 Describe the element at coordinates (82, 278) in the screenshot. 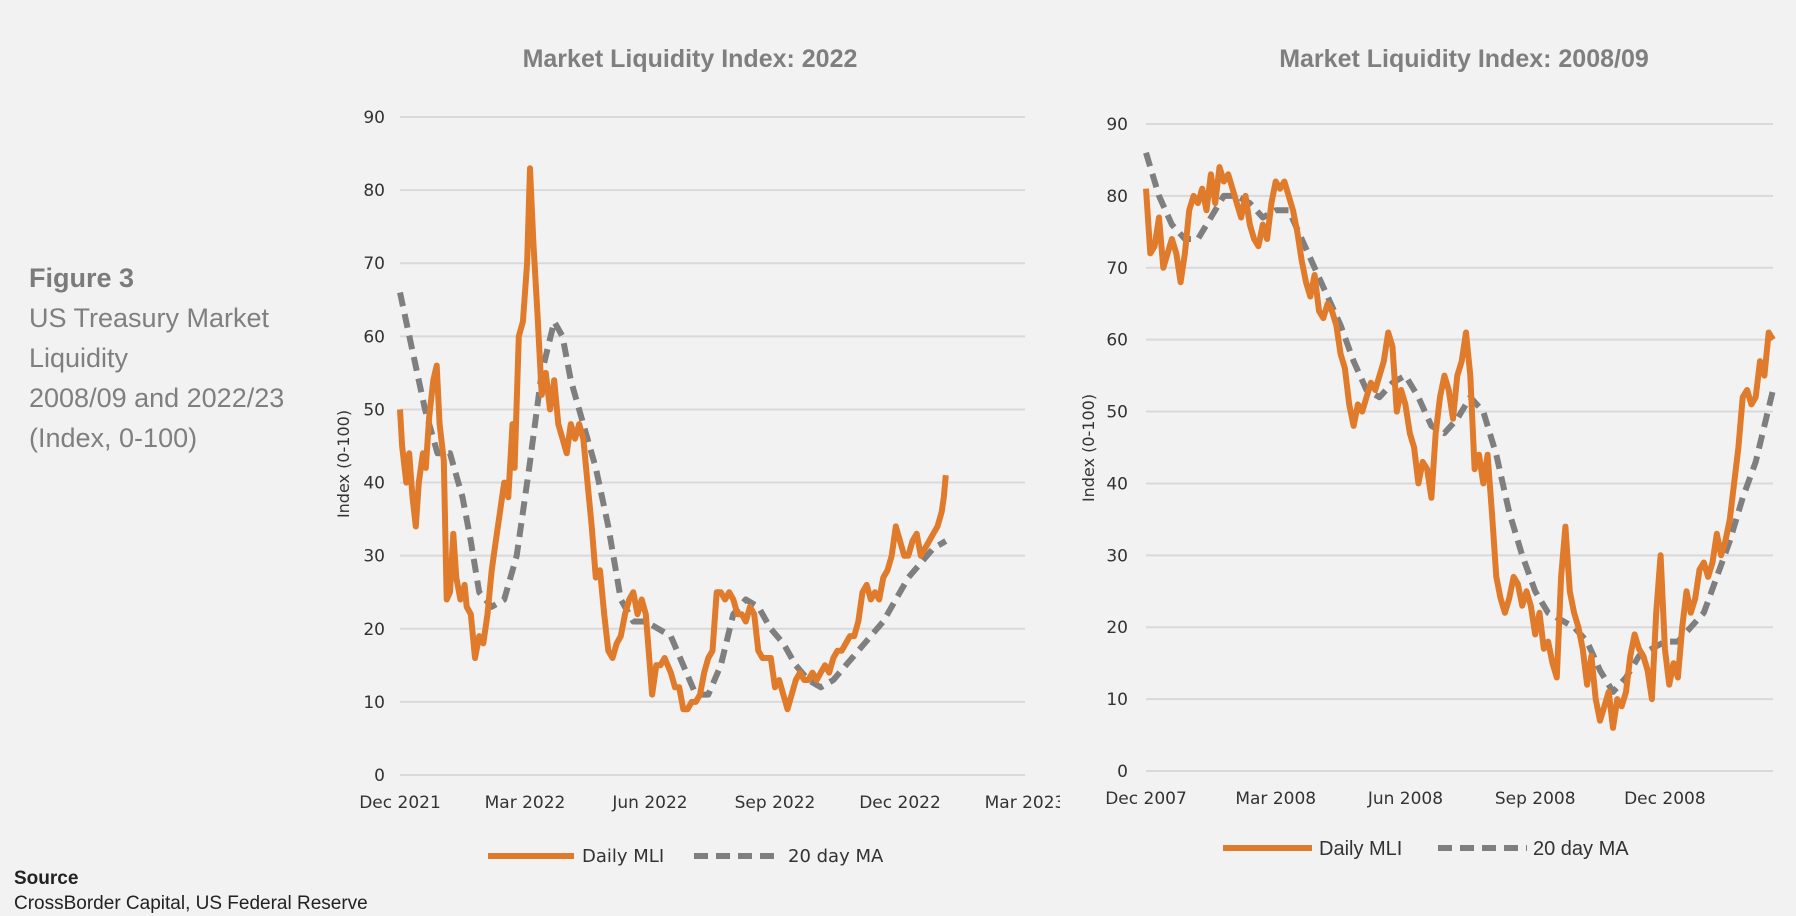

I see `figure-number: Figure 3` at that location.